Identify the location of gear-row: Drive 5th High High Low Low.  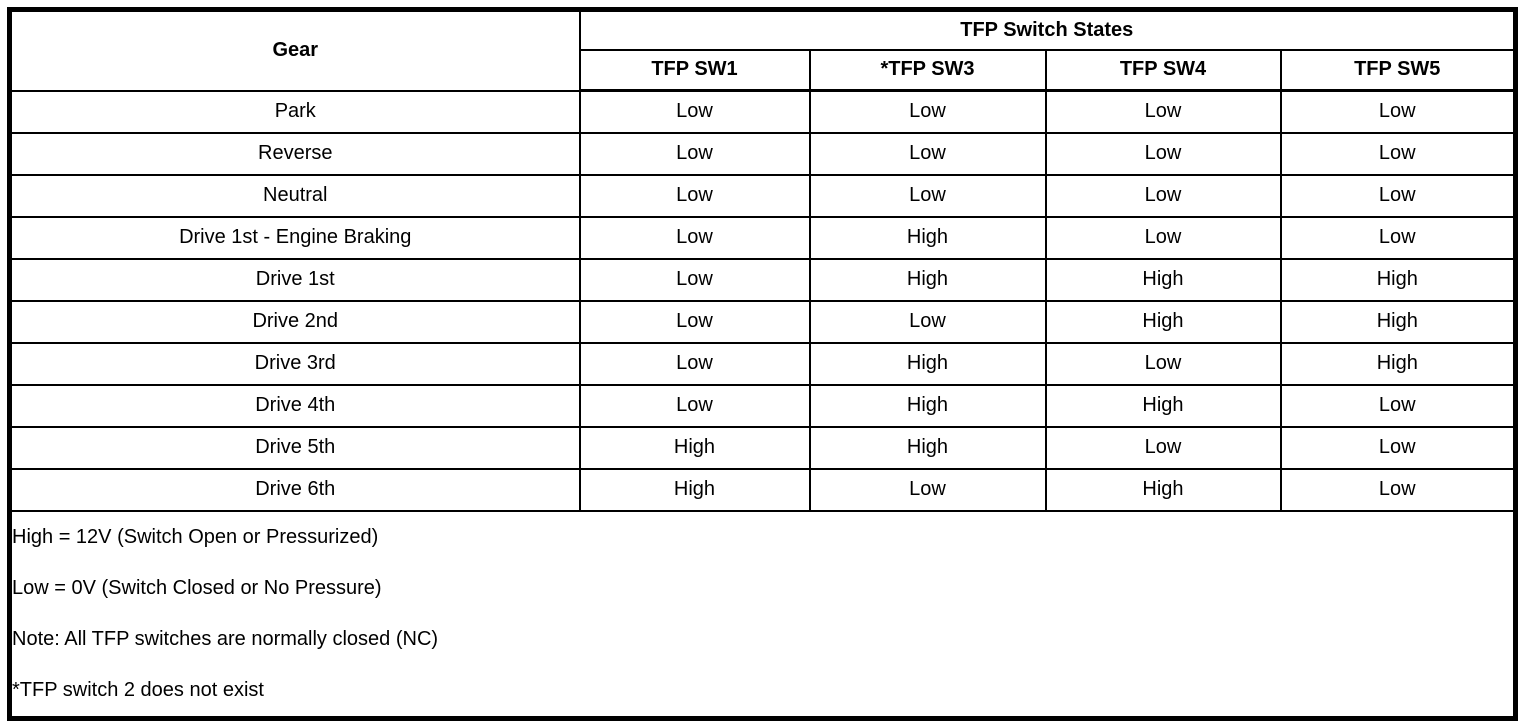
(762, 447).